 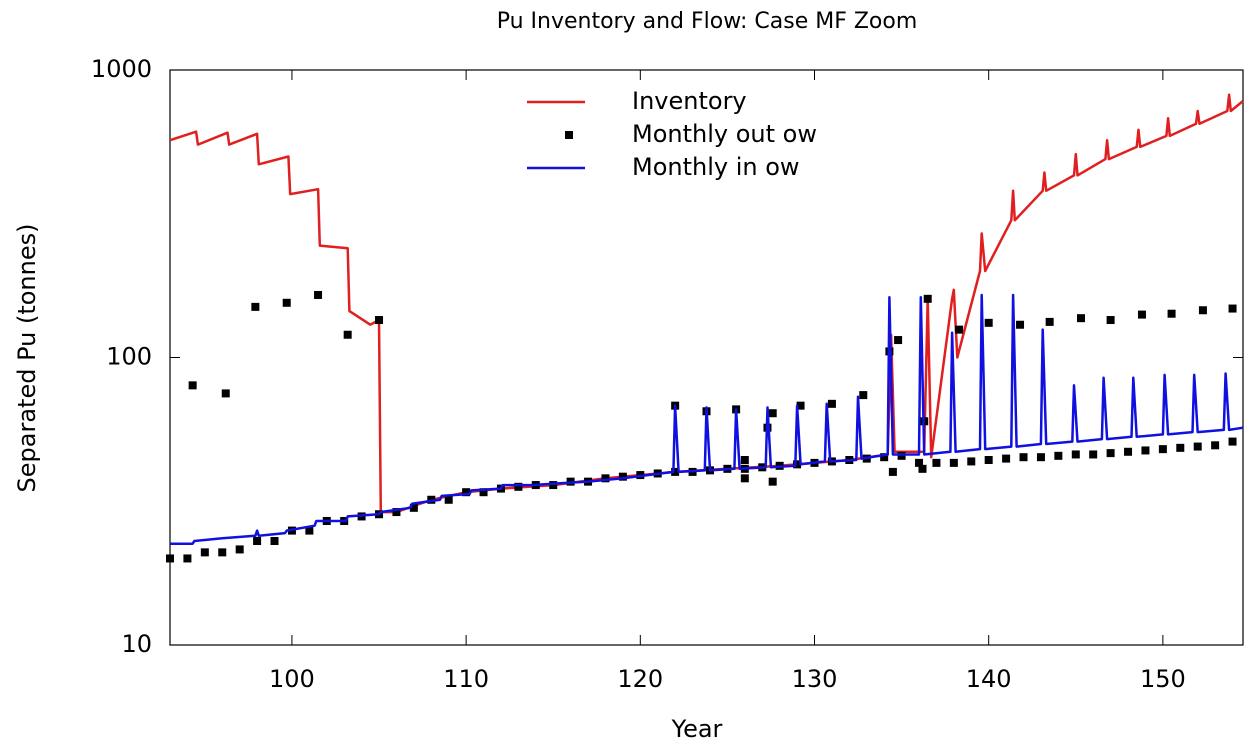 I want to click on y-tick-label: 100, so click(x=129, y=357).